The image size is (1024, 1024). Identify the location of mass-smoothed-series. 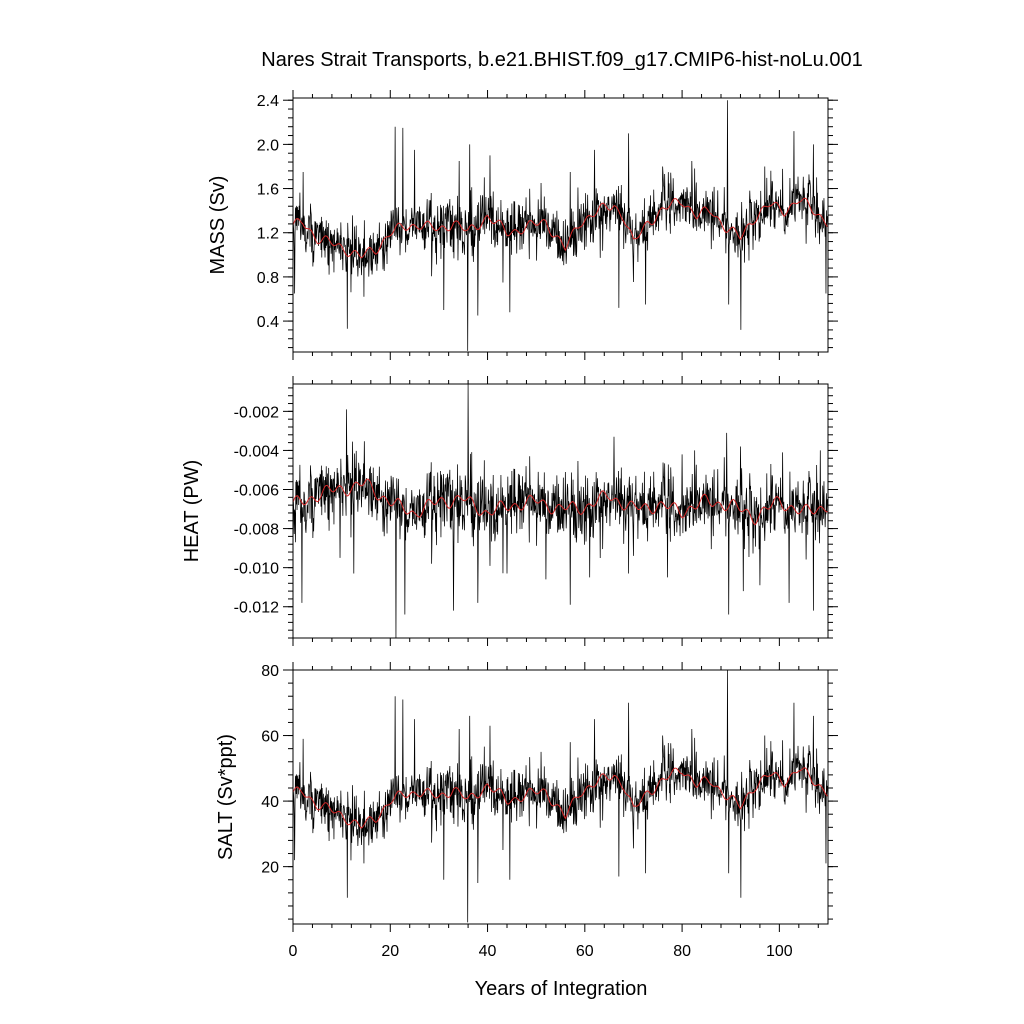
(560, 228).